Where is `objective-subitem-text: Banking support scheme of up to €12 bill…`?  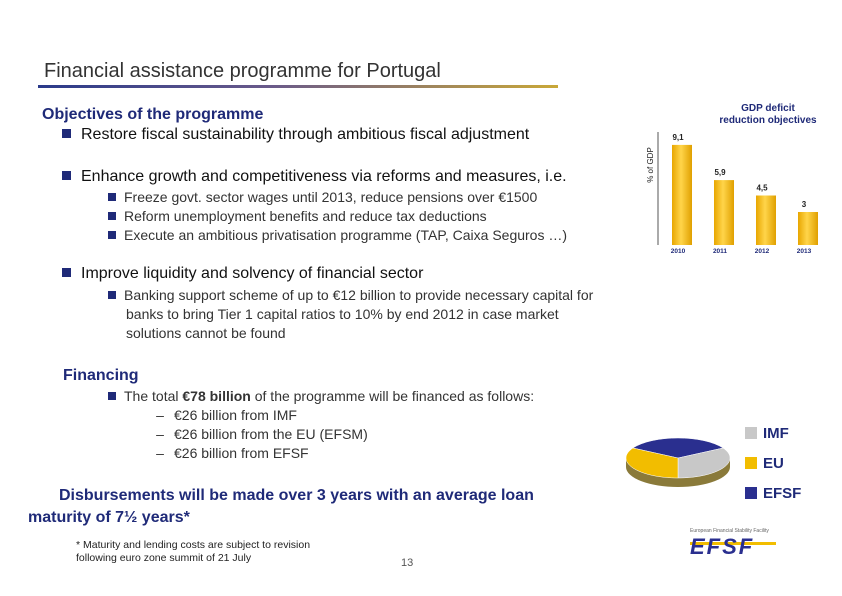 objective-subitem-text: Banking support scheme of up to €12 bill… is located at coordinates (359, 295).